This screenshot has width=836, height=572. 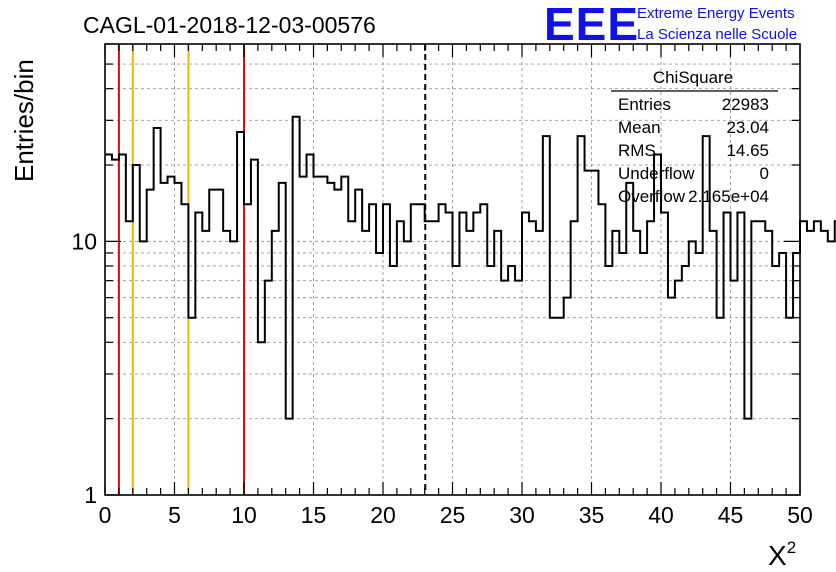 I want to click on x-axis-label: X2, so click(x=782, y=554).